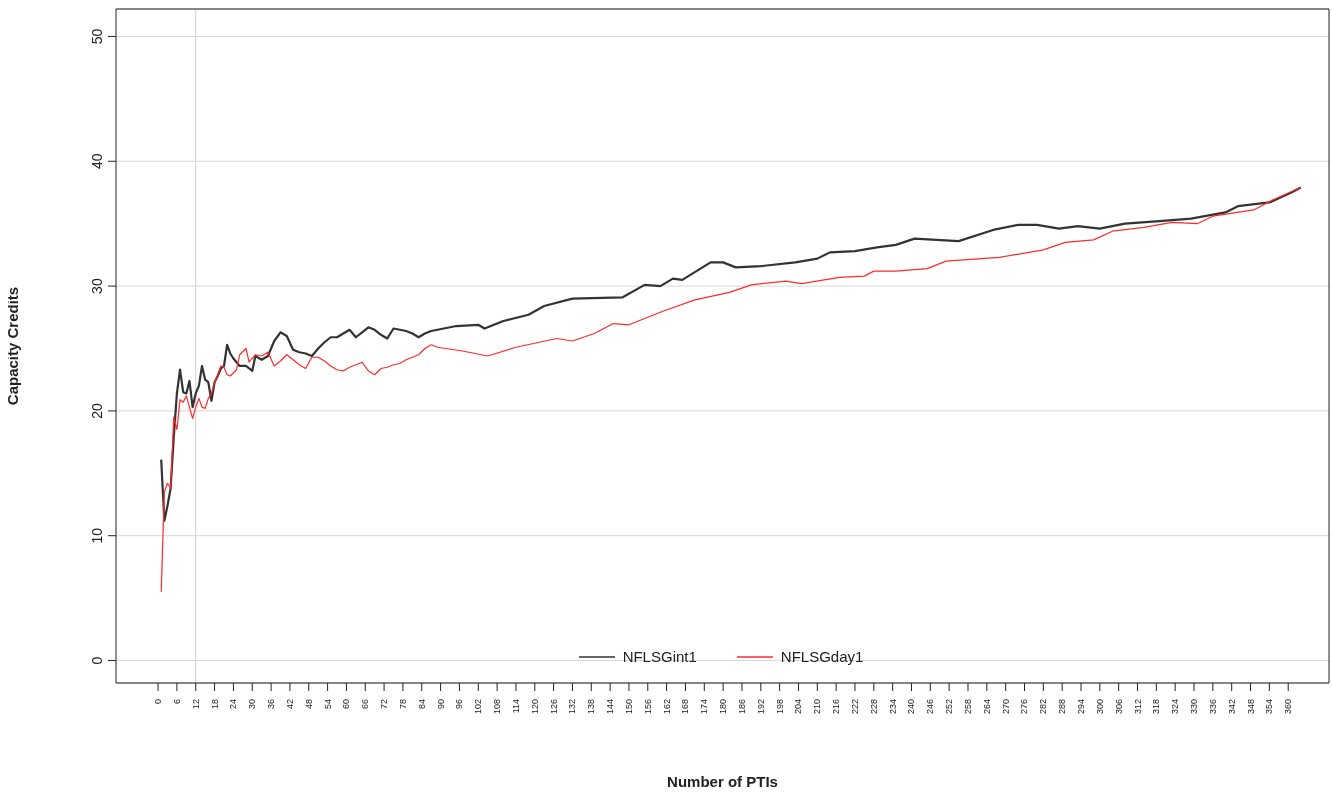 The height and width of the screenshot is (804, 1332). Describe the element at coordinates (704, 707) in the screenshot. I see `x-tick-label: 174` at that location.